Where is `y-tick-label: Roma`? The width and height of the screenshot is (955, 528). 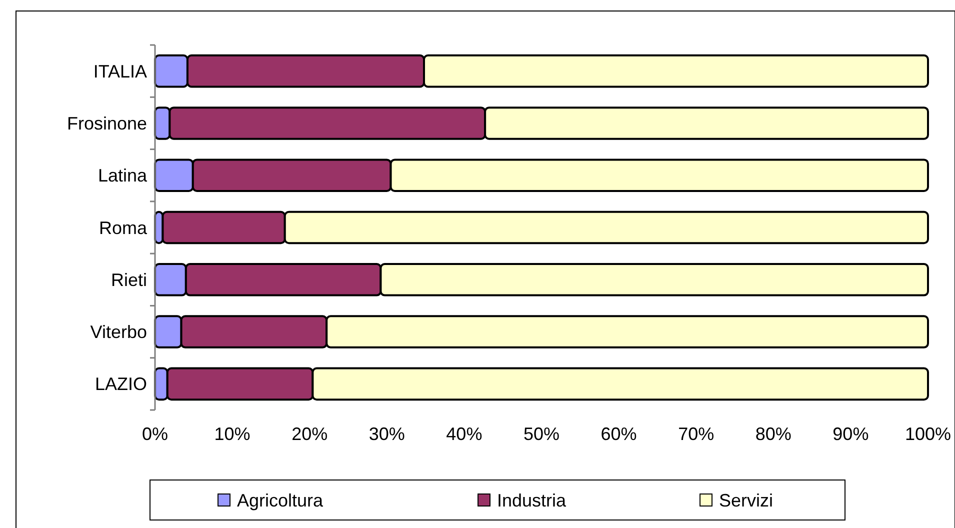 y-tick-label: Roma is located at coordinates (123, 228).